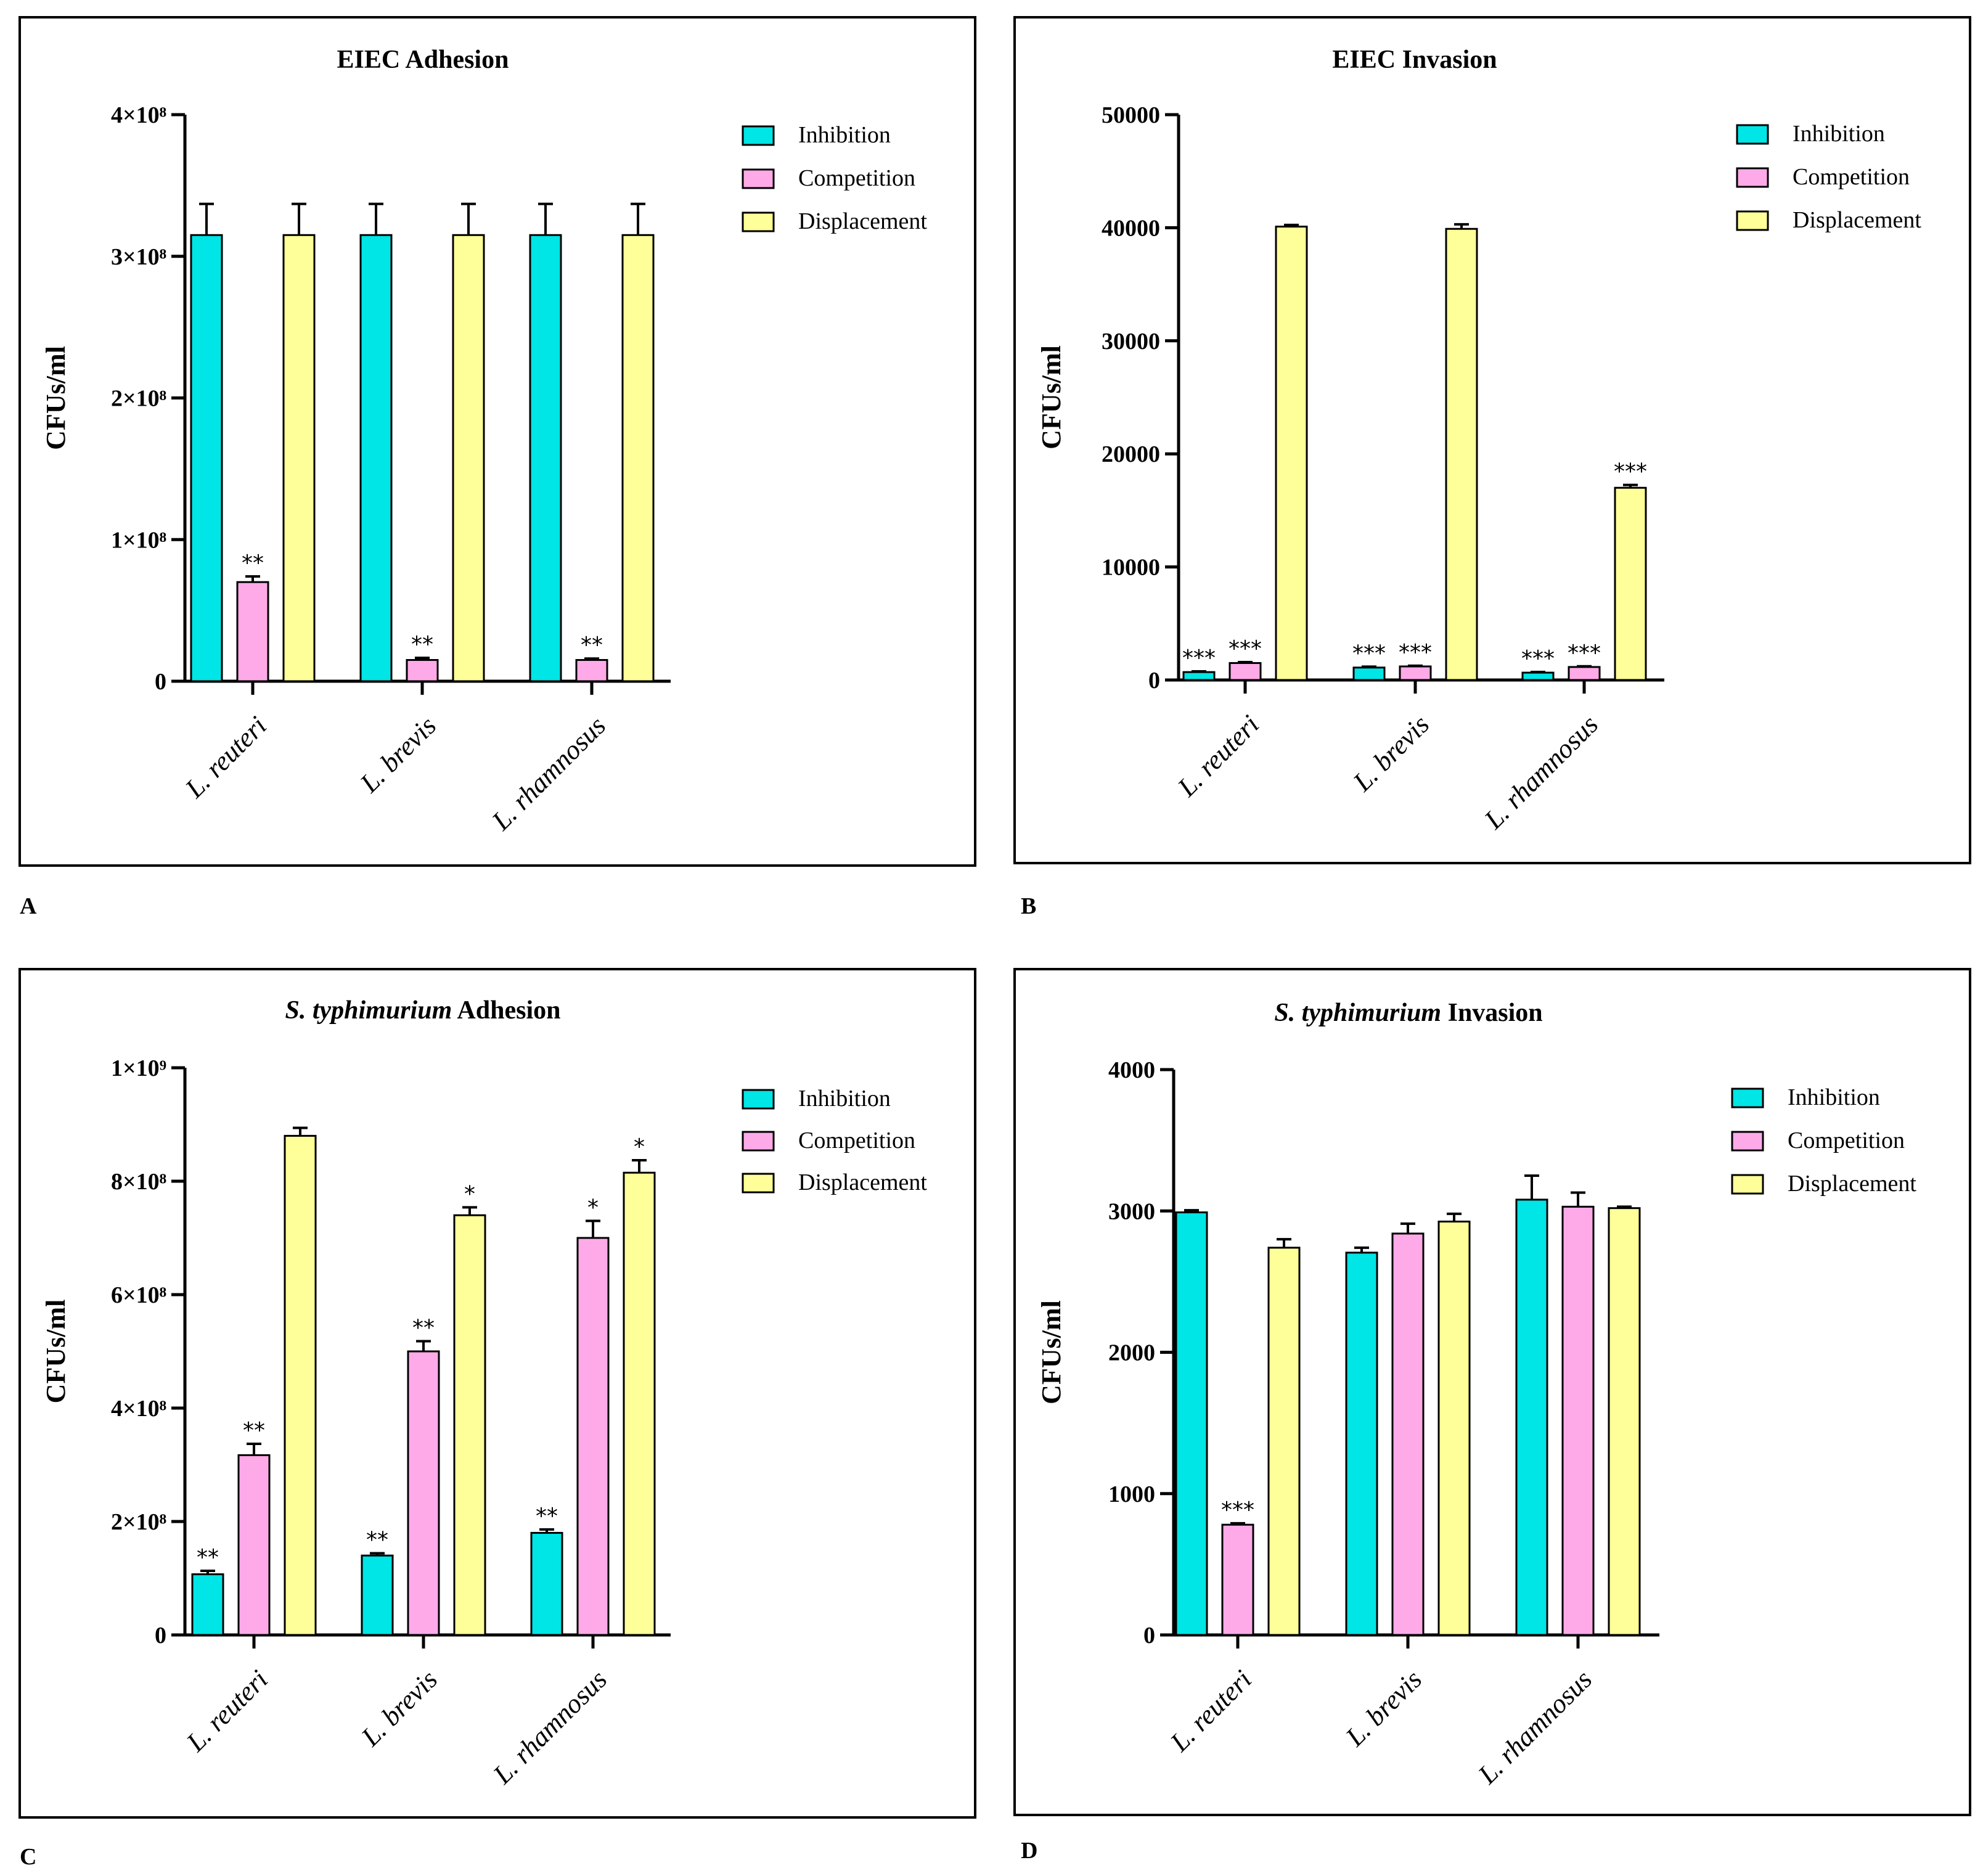 The height and width of the screenshot is (1876, 1983). I want to click on y-tick-label: 20000, so click(1131, 454).